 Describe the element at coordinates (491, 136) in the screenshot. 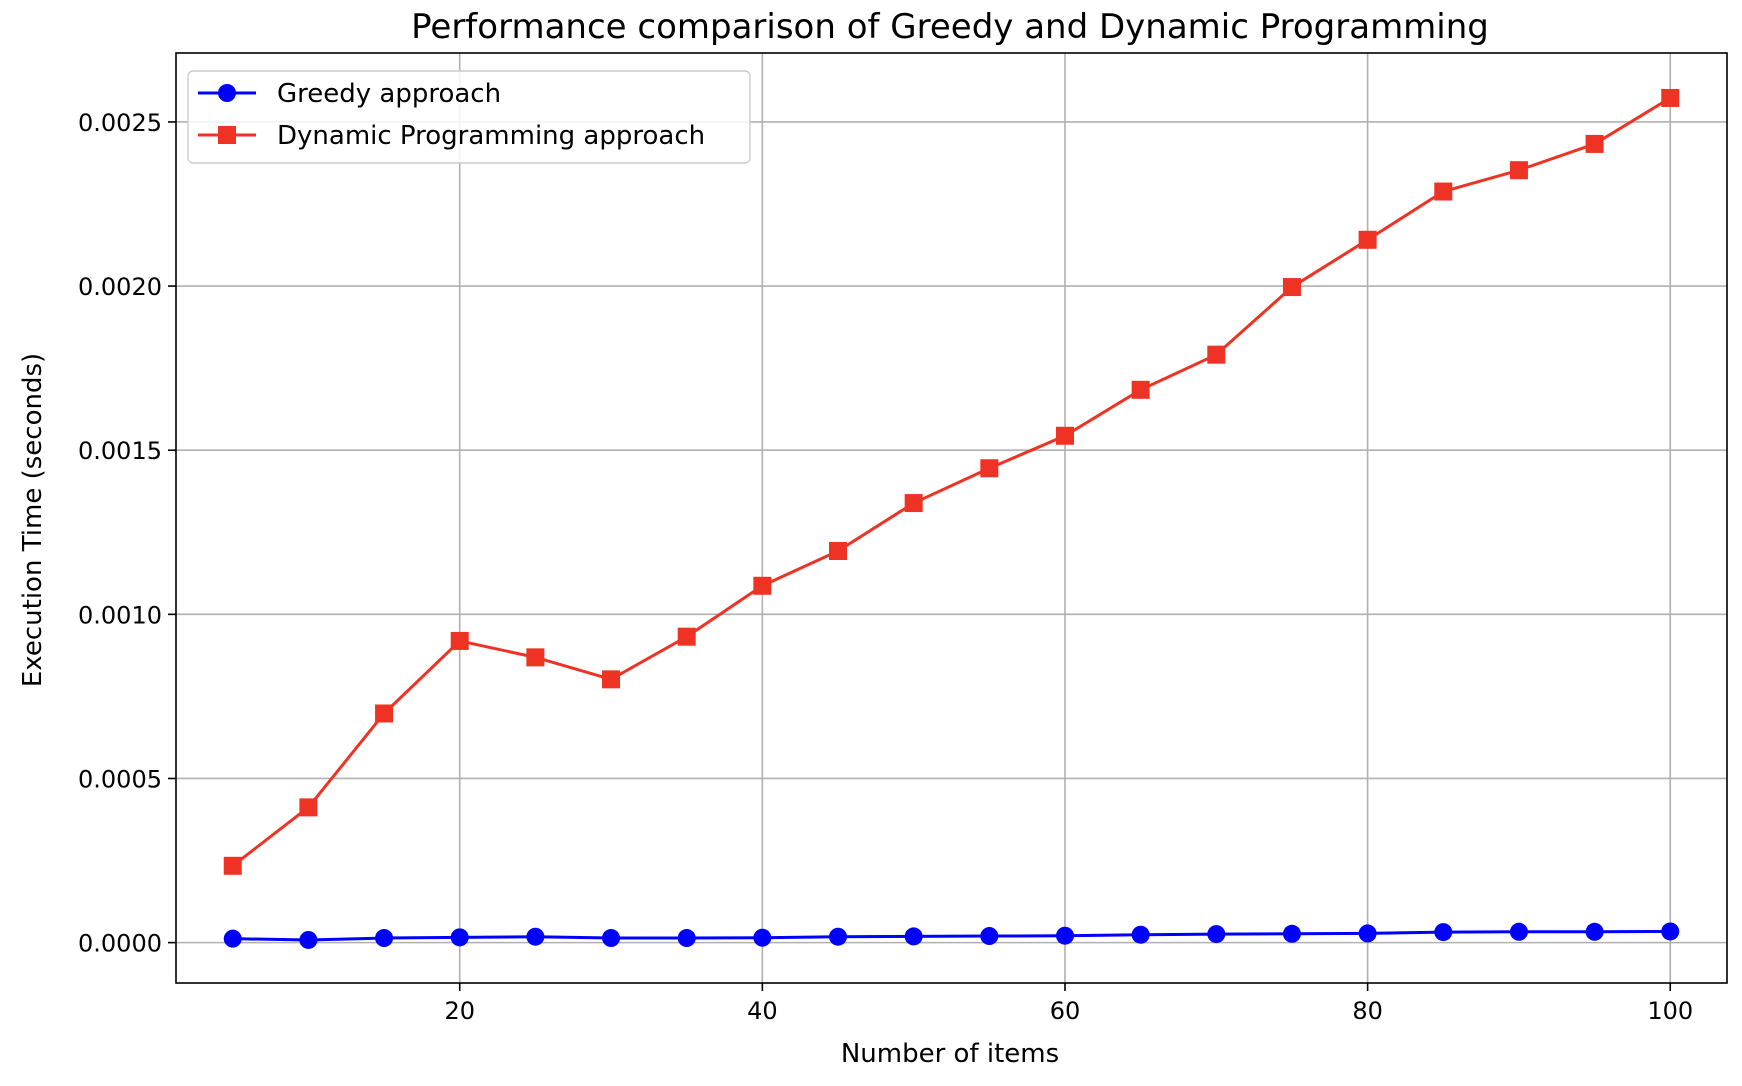

I see `legend-label-dynamic-programming: Dynamic Programming approach` at that location.